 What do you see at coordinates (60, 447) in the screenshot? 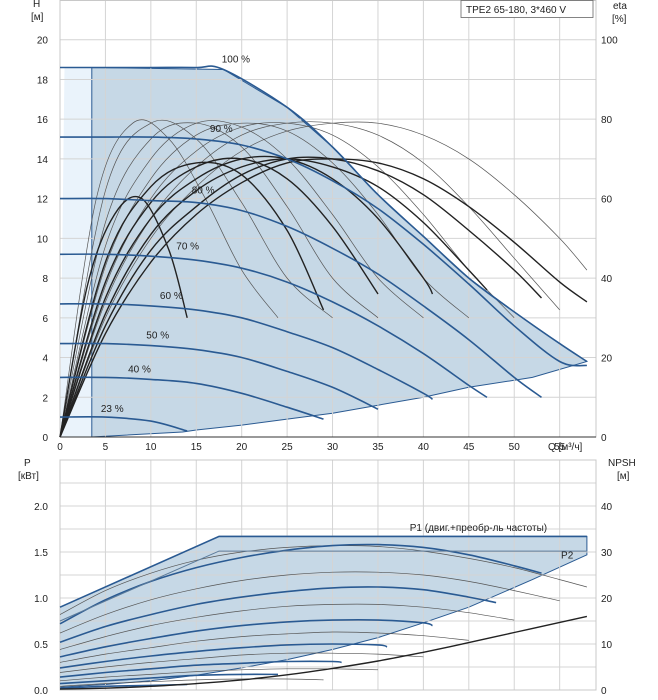
I see `head-x-tick-label: 0` at bounding box center [60, 447].